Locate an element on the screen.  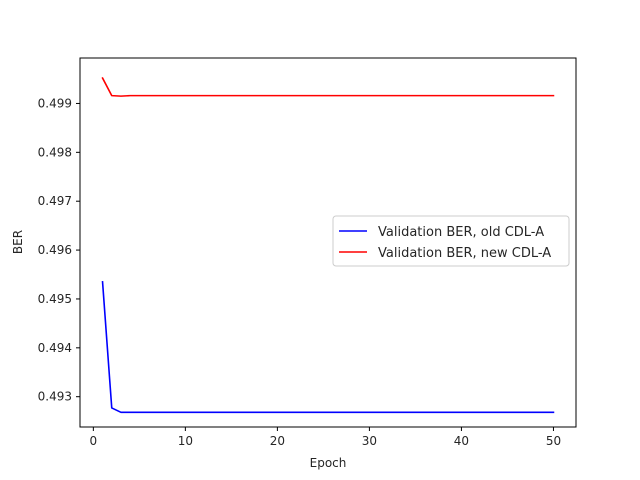
y-tick-label: 0.496 is located at coordinates (55, 250).